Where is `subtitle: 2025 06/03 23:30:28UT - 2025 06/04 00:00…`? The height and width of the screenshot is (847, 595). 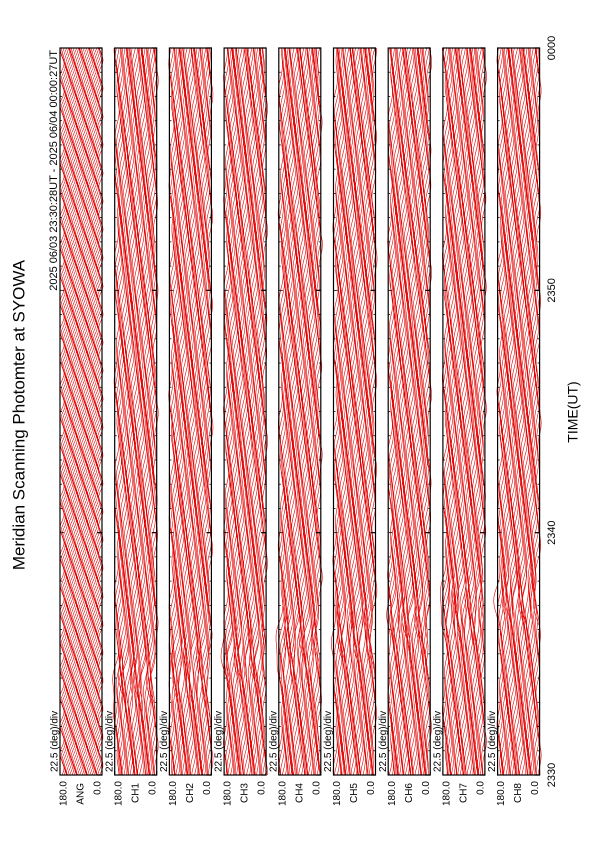
subtitle: 2025 06/03 23:30:28UT - 2025 06/04 00:00… is located at coordinates (54, 170).